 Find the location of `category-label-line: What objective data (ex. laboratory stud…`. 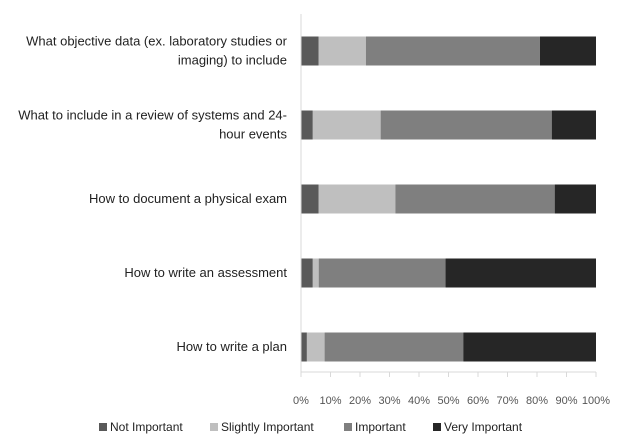

category-label-line: What objective data (ex. laboratory stud… is located at coordinates (157, 41).